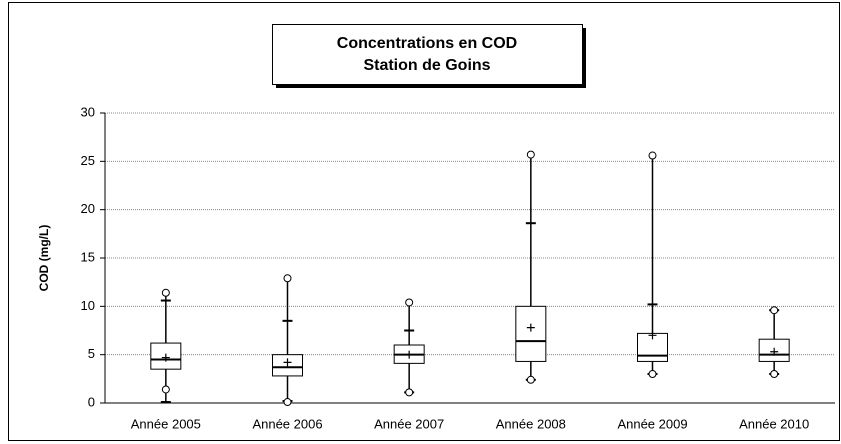  Describe the element at coordinates (287, 423) in the screenshot. I see `x-tick-label: Année 2006` at that location.